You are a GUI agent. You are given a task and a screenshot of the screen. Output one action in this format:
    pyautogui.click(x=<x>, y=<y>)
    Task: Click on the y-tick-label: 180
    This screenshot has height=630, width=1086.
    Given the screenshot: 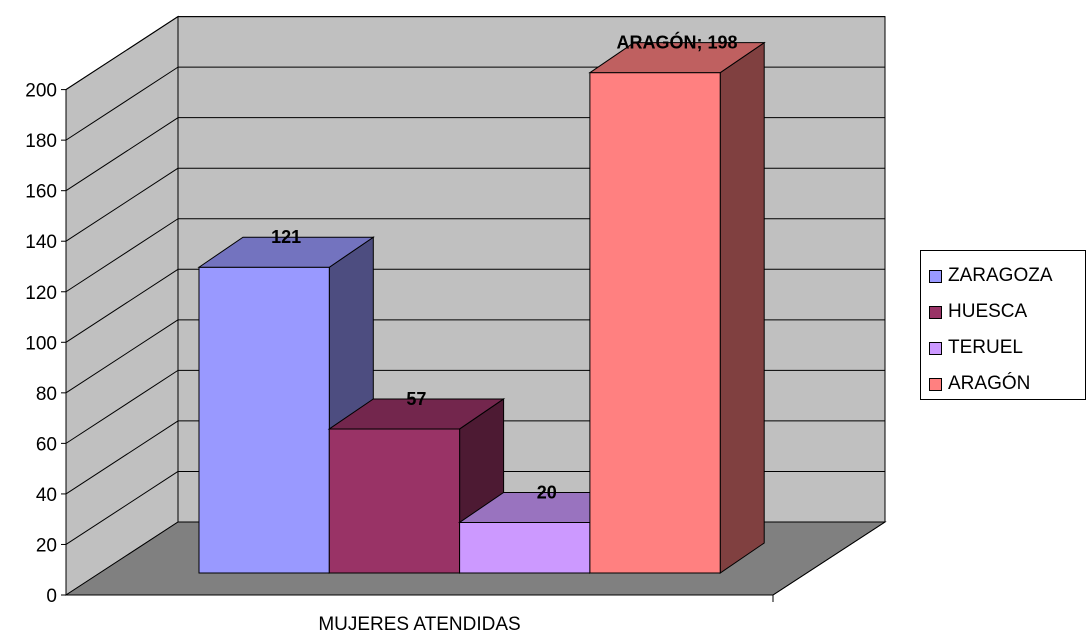 What is the action you would take?
    pyautogui.click(x=41, y=141)
    